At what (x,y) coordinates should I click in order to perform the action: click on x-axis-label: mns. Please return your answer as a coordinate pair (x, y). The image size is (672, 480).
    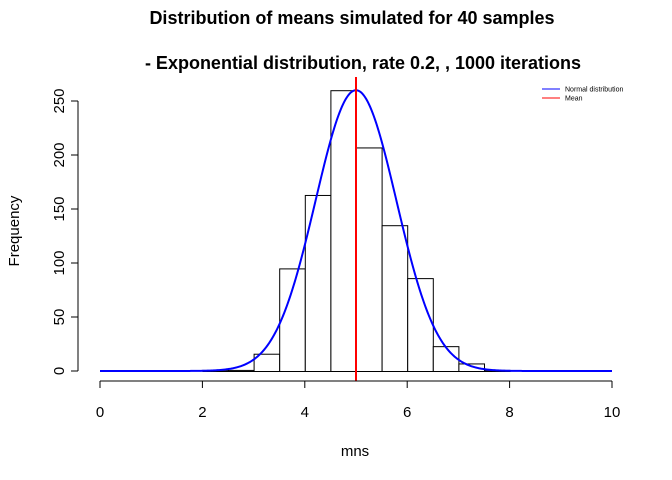
    Looking at the image, I should click on (355, 451).